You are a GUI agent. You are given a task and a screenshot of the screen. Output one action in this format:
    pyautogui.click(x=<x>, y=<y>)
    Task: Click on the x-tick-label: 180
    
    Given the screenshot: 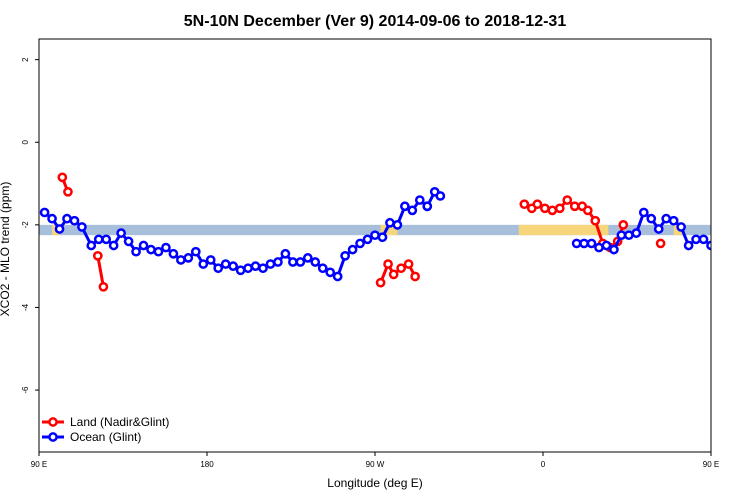 What is the action you would take?
    pyautogui.click(x=207, y=464)
    